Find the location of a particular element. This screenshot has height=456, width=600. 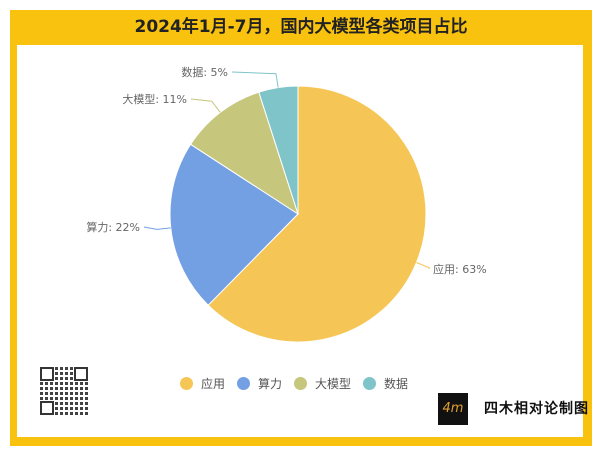

legend-label: 算力 is located at coordinates (270, 384).